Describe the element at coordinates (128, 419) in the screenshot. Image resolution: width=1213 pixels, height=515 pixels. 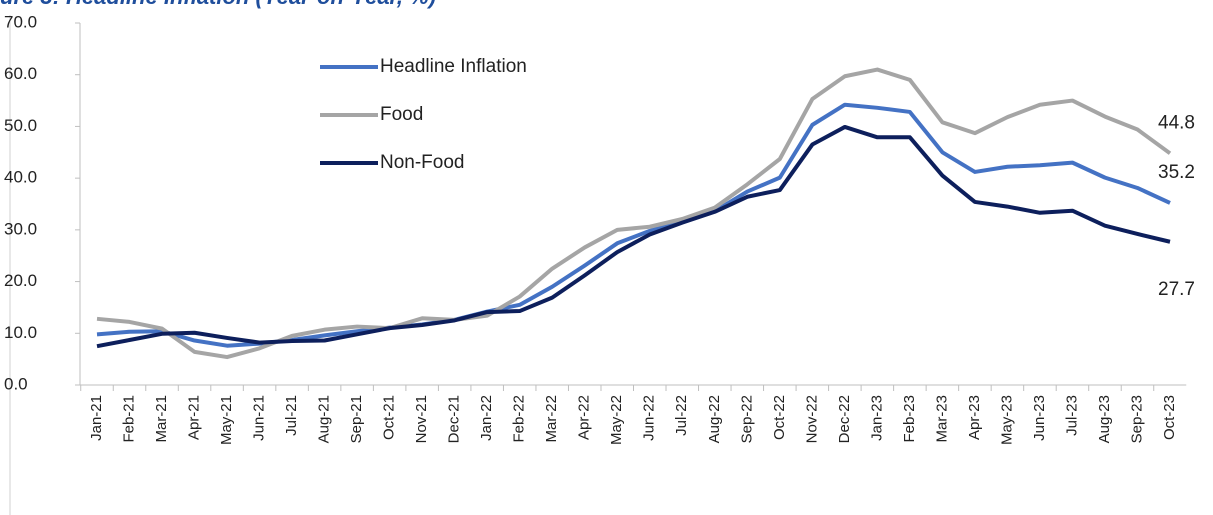
I see `x-tick-label: Feb-21` at that location.